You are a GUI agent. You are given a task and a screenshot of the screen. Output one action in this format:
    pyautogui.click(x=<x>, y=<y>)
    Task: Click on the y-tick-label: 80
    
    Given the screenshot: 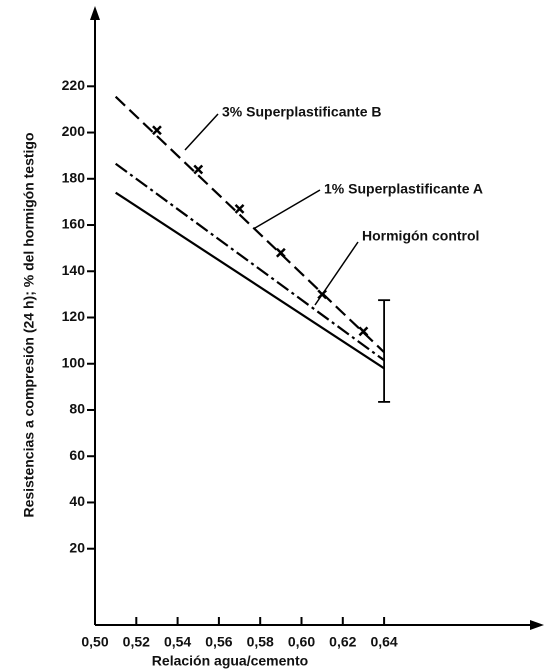 What is the action you would take?
    pyautogui.click(x=77, y=409)
    